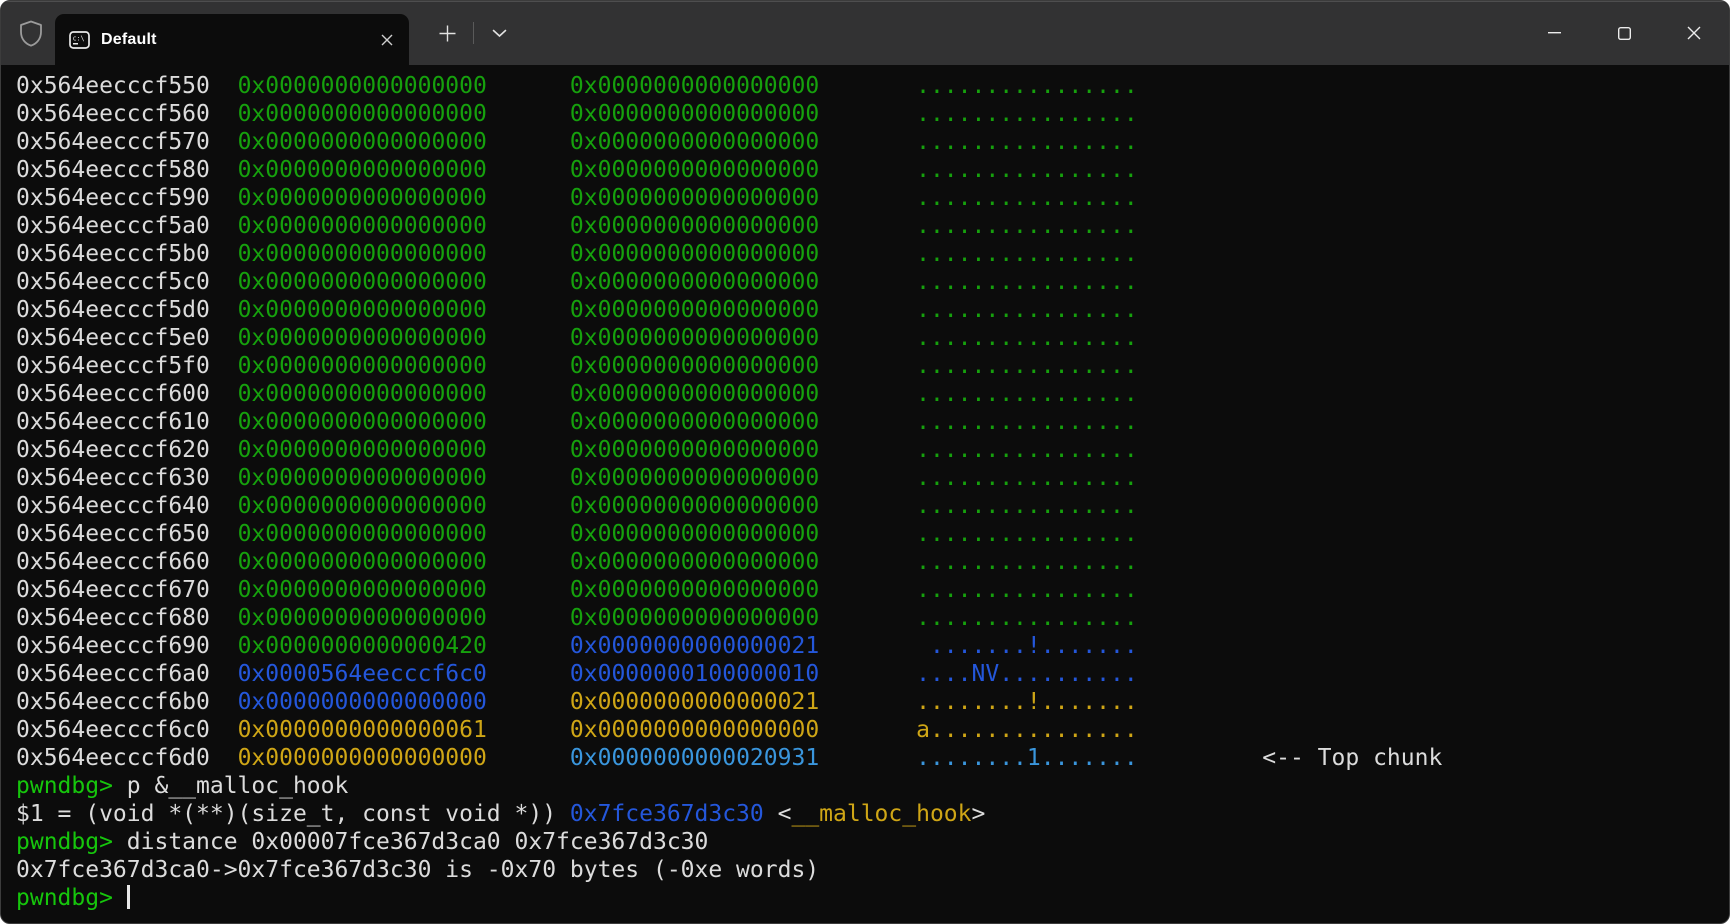 The width and height of the screenshot is (1730, 924). I want to click on text-cursor, so click(128, 897).